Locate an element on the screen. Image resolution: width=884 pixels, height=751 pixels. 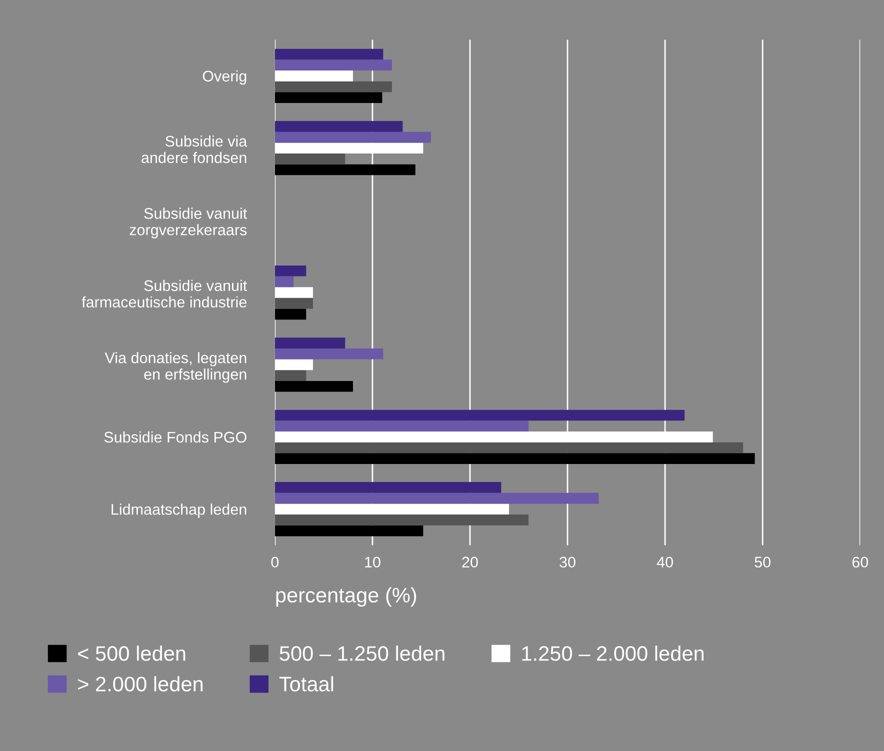
x-tick-label: 50 is located at coordinates (762, 562).